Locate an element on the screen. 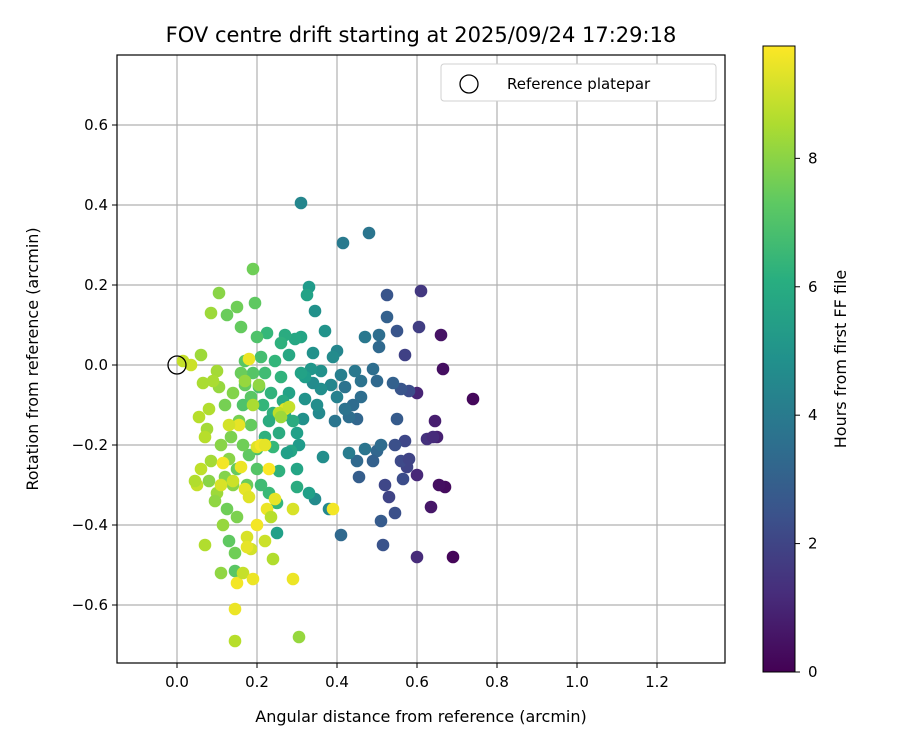 The image size is (900, 750). legend: Reference platepar is located at coordinates (578, 82).